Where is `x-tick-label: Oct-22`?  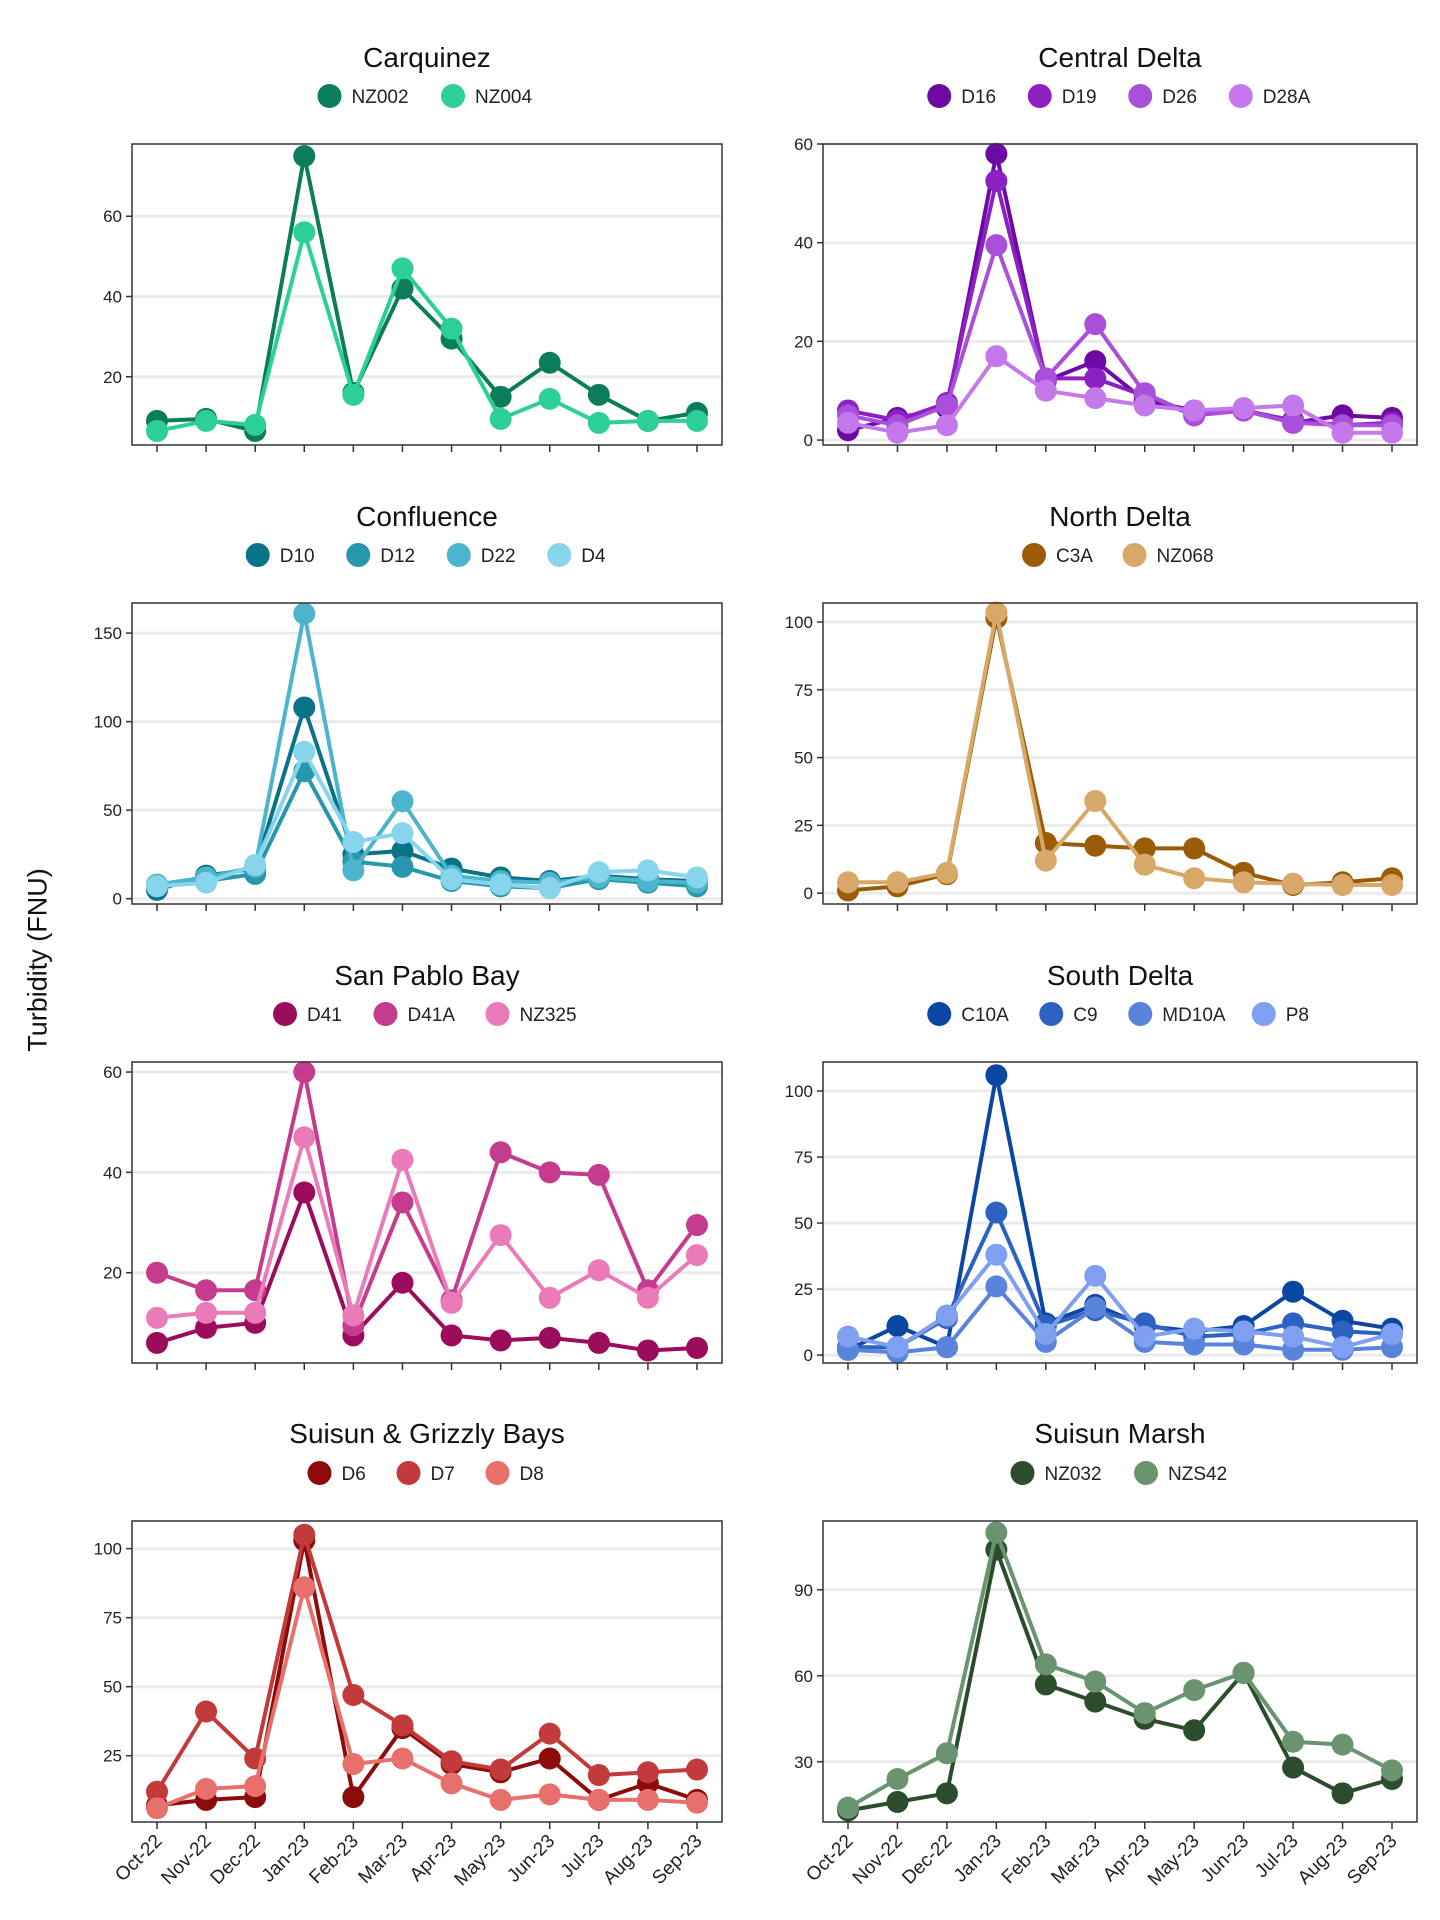 x-tick-label: Oct-22 is located at coordinates (829, 1858).